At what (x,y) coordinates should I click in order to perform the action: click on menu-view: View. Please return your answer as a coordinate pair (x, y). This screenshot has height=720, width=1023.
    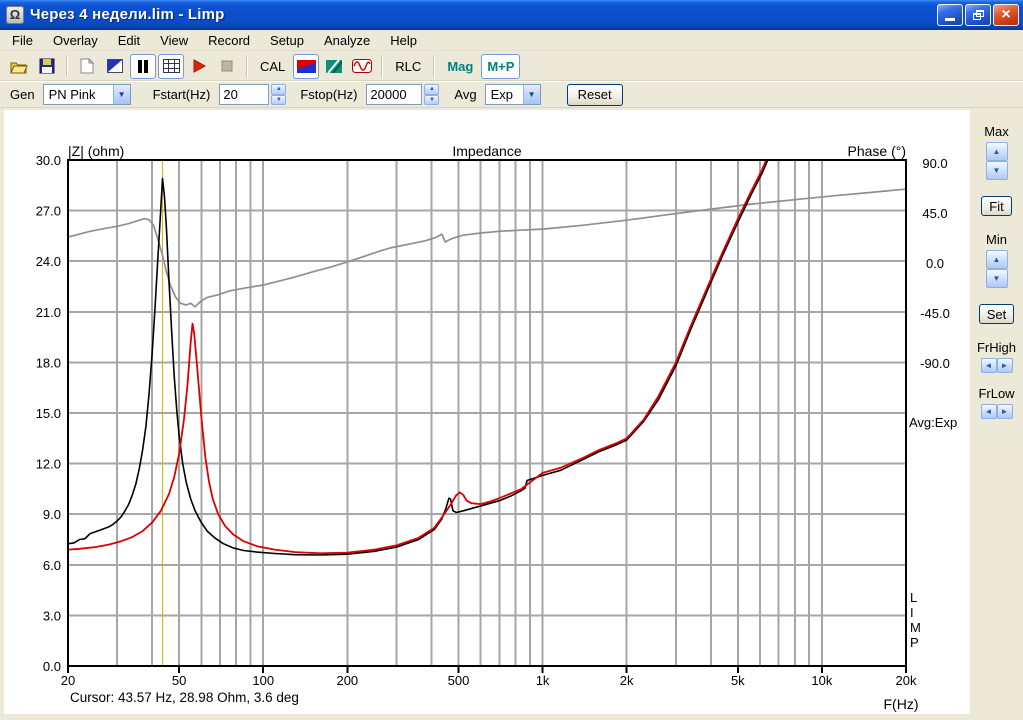
    Looking at the image, I should click on (174, 40).